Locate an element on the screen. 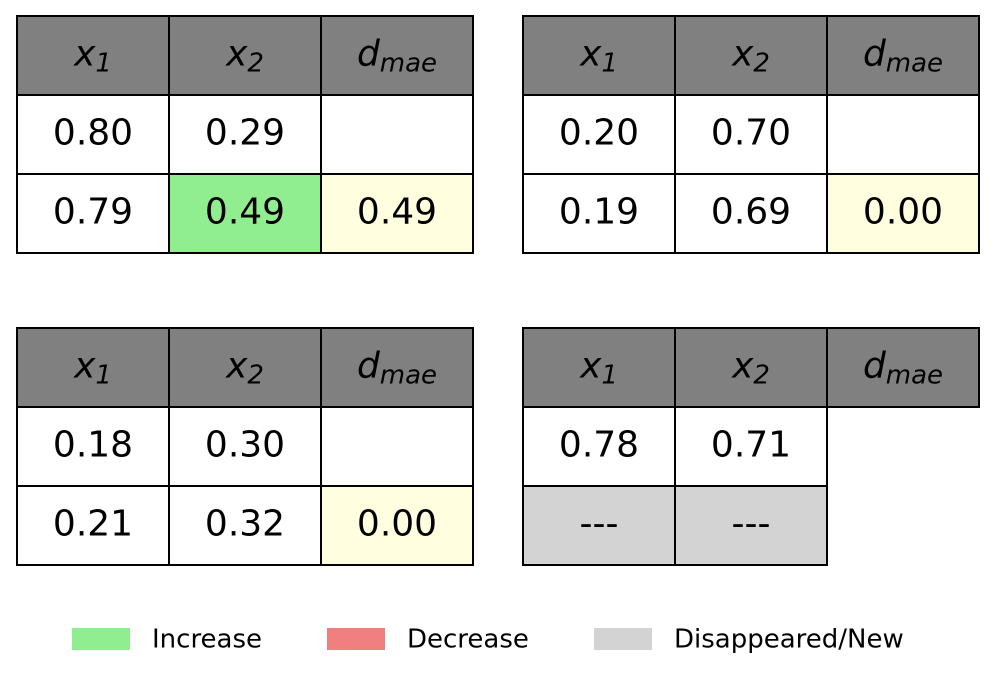 This screenshot has height=683, width=996. cell-value: 0.80 is located at coordinates (93, 133).